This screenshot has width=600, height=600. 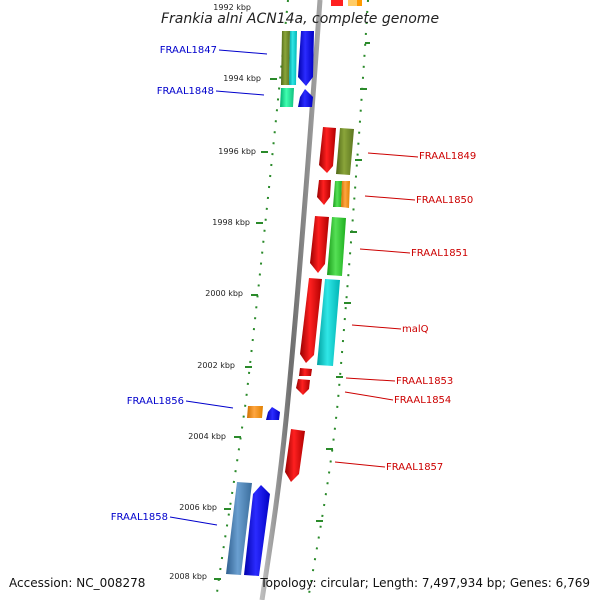 I want to click on gene-label-fraal1857: FRAAL1857, so click(x=414, y=467).